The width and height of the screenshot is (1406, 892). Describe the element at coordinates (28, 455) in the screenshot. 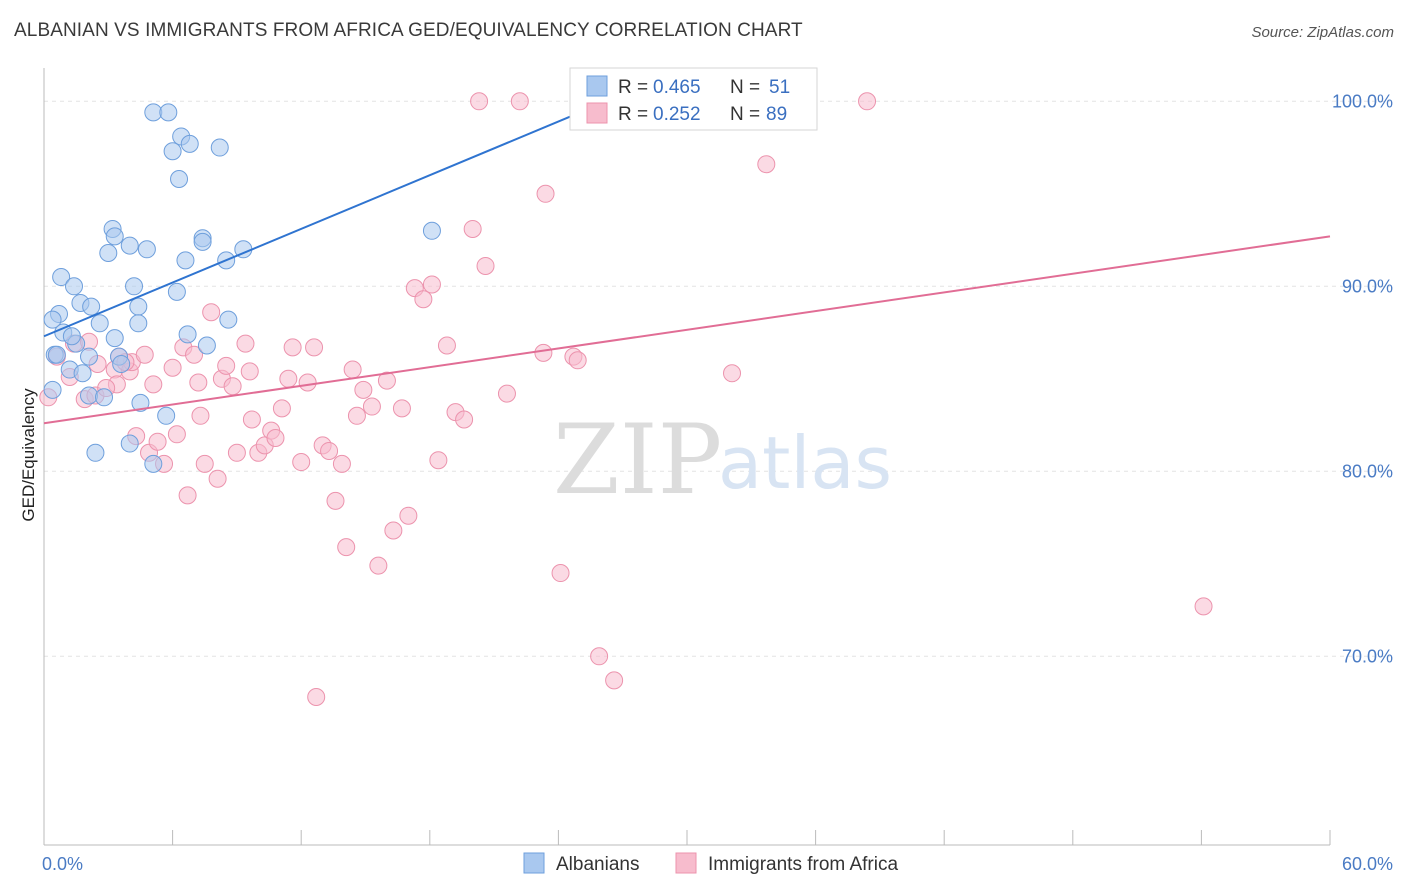

I see `y-axis-label: GED/Equivalency` at that location.